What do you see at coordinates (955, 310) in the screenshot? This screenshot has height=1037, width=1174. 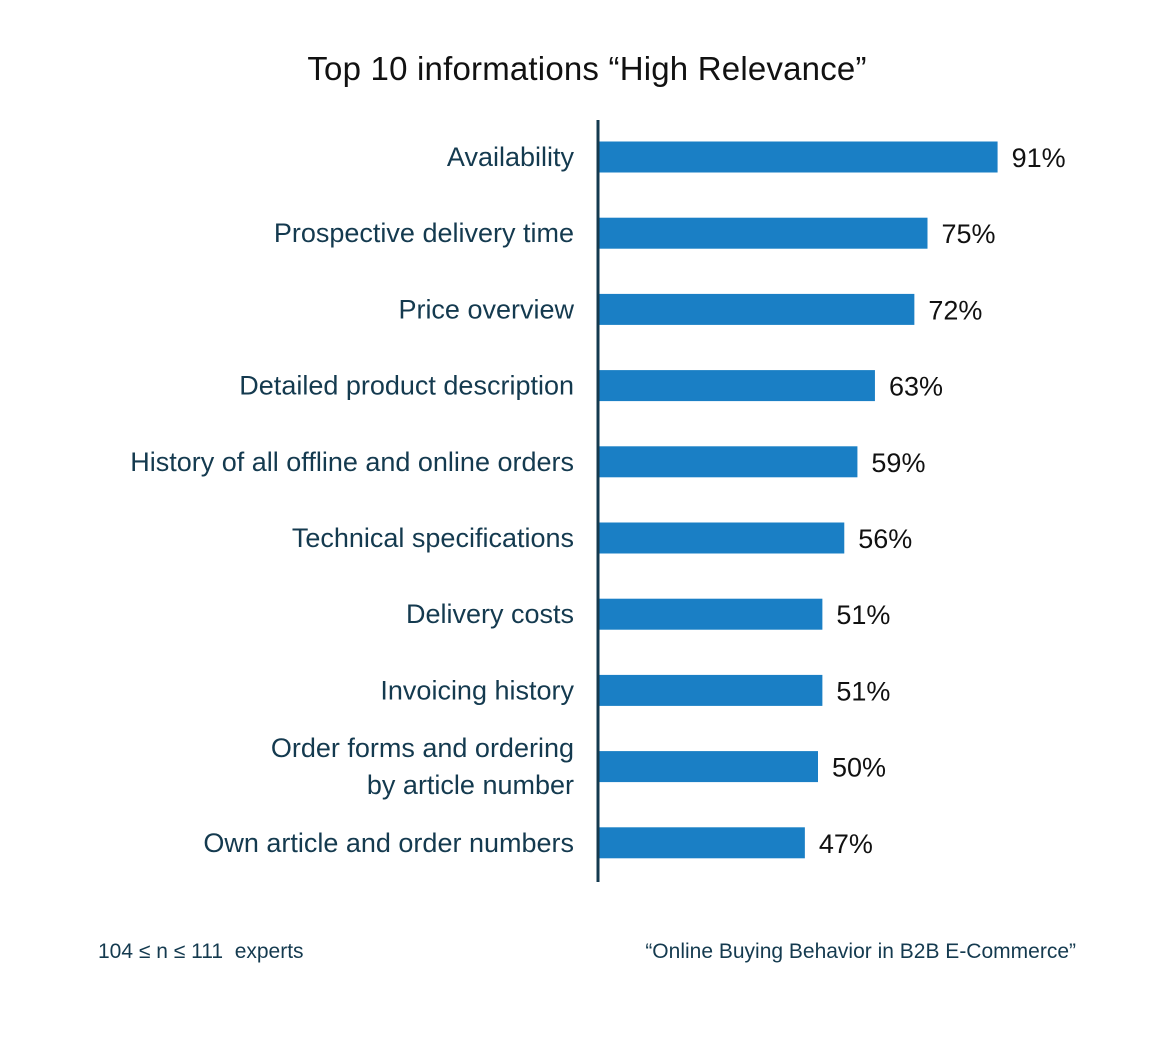 I see `value-label-3: 72%` at bounding box center [955, 310].